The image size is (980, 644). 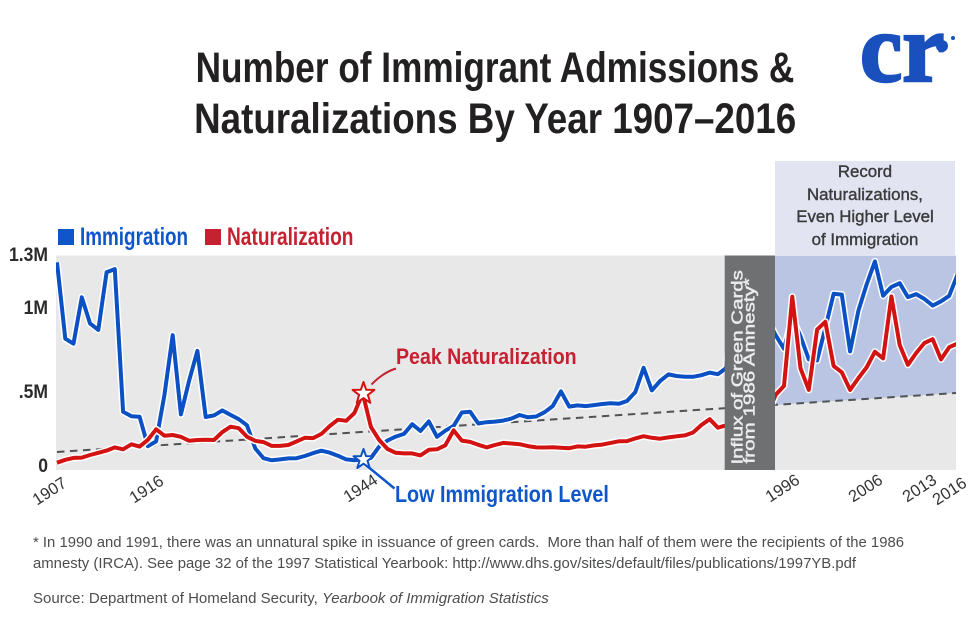 I want to click on svg-text: Influx of Green Cards, so click(x=737, y=367).